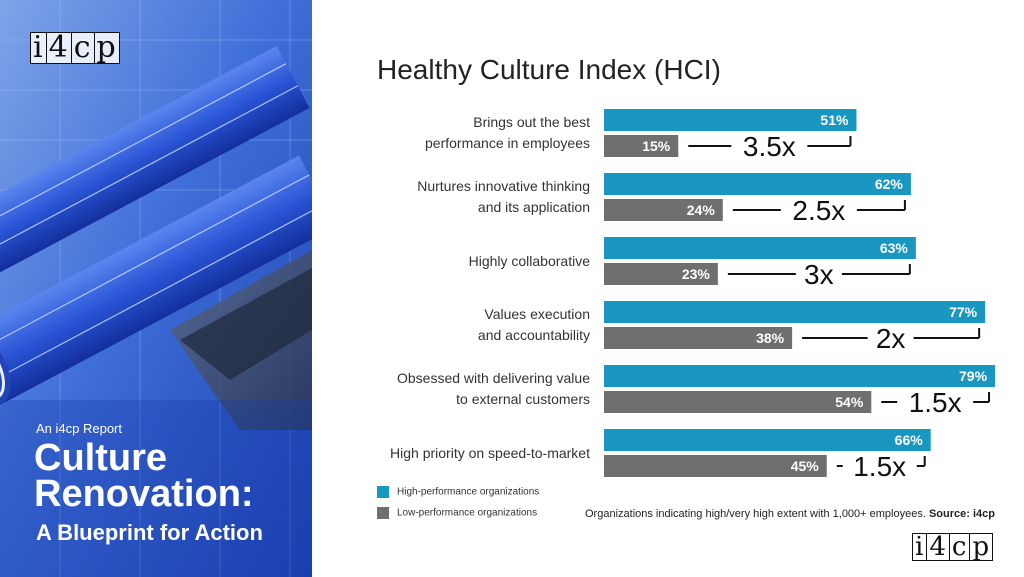 The image size is (1024, 577). Describe the element at coordinates (144, 476) in the screenshot. I see `report-title: Culture Renovation:` at that location.